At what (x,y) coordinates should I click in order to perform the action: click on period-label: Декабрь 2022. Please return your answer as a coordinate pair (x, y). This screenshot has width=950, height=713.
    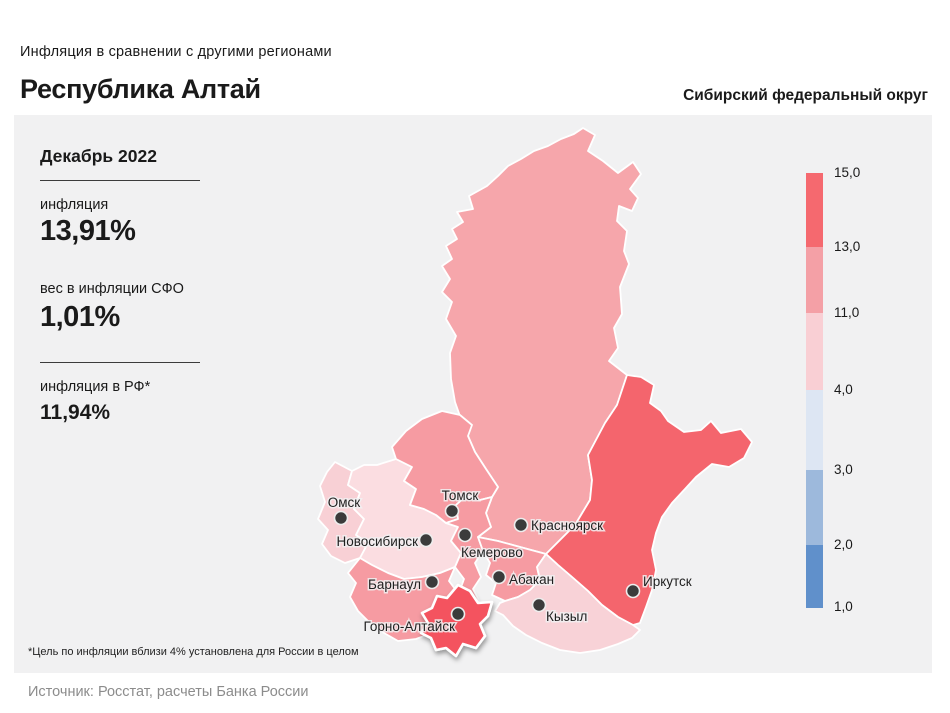
    Looking at the image, I should click on (98, 156).